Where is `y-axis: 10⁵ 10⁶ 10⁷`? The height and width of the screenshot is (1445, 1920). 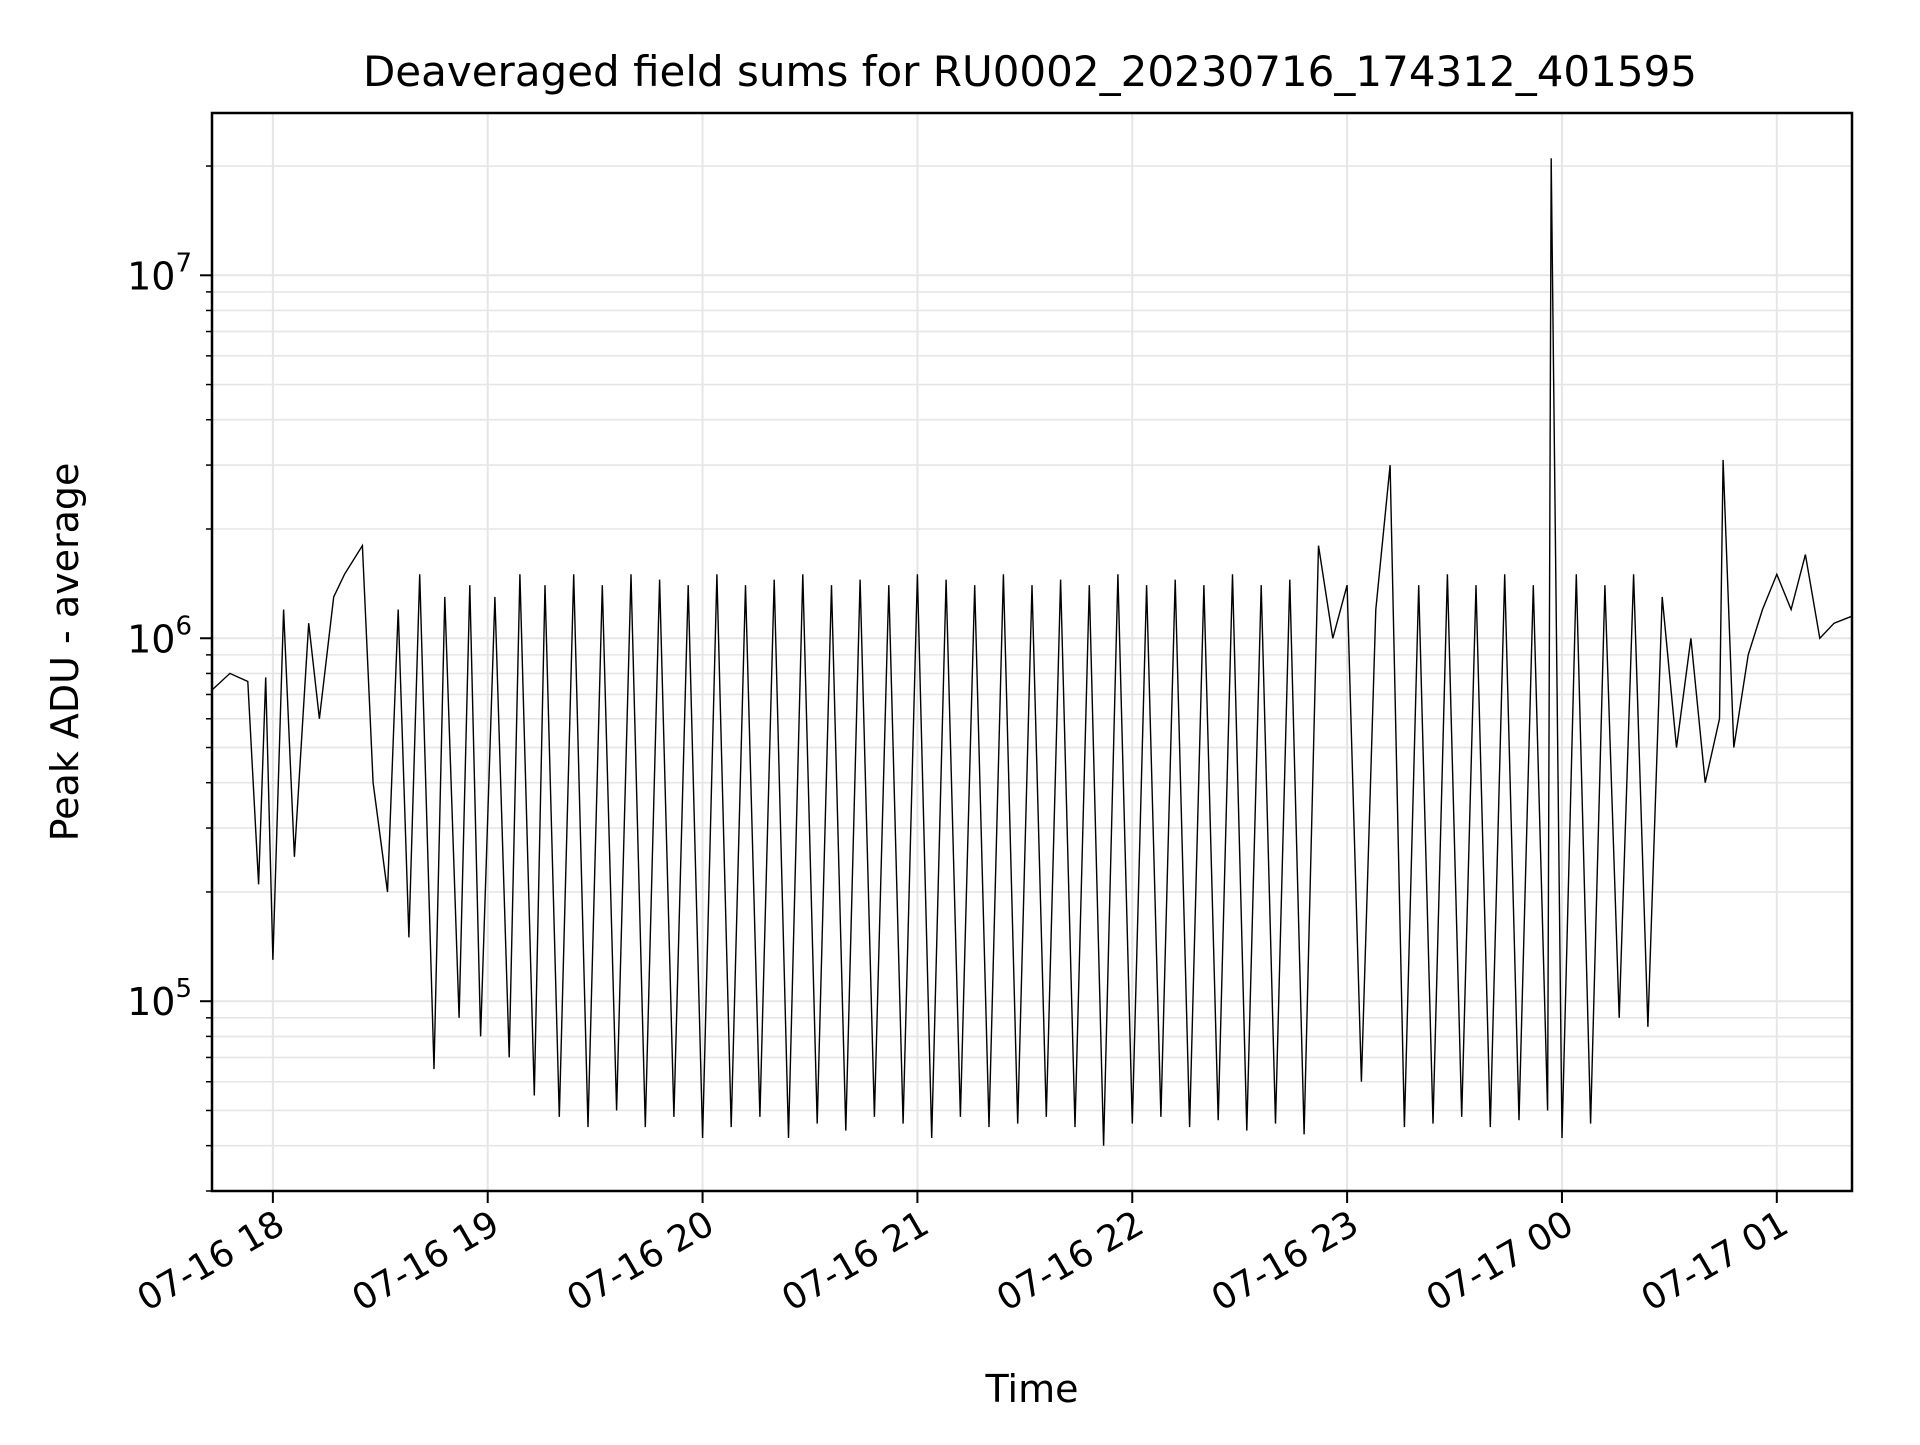
y-axis: 10⁵ 10⁶ 10⁷ is located at coordinates (169, 678).